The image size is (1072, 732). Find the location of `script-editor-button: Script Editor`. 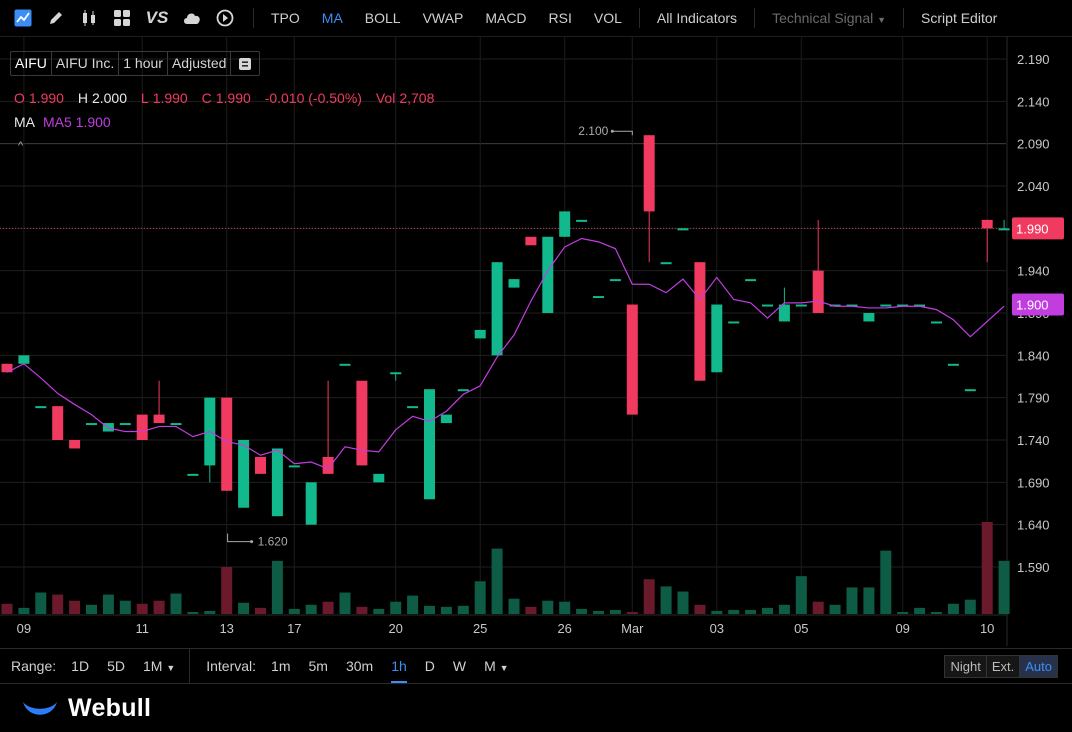

script-editor-button: Script Editor is located at coordinates (959, 18).